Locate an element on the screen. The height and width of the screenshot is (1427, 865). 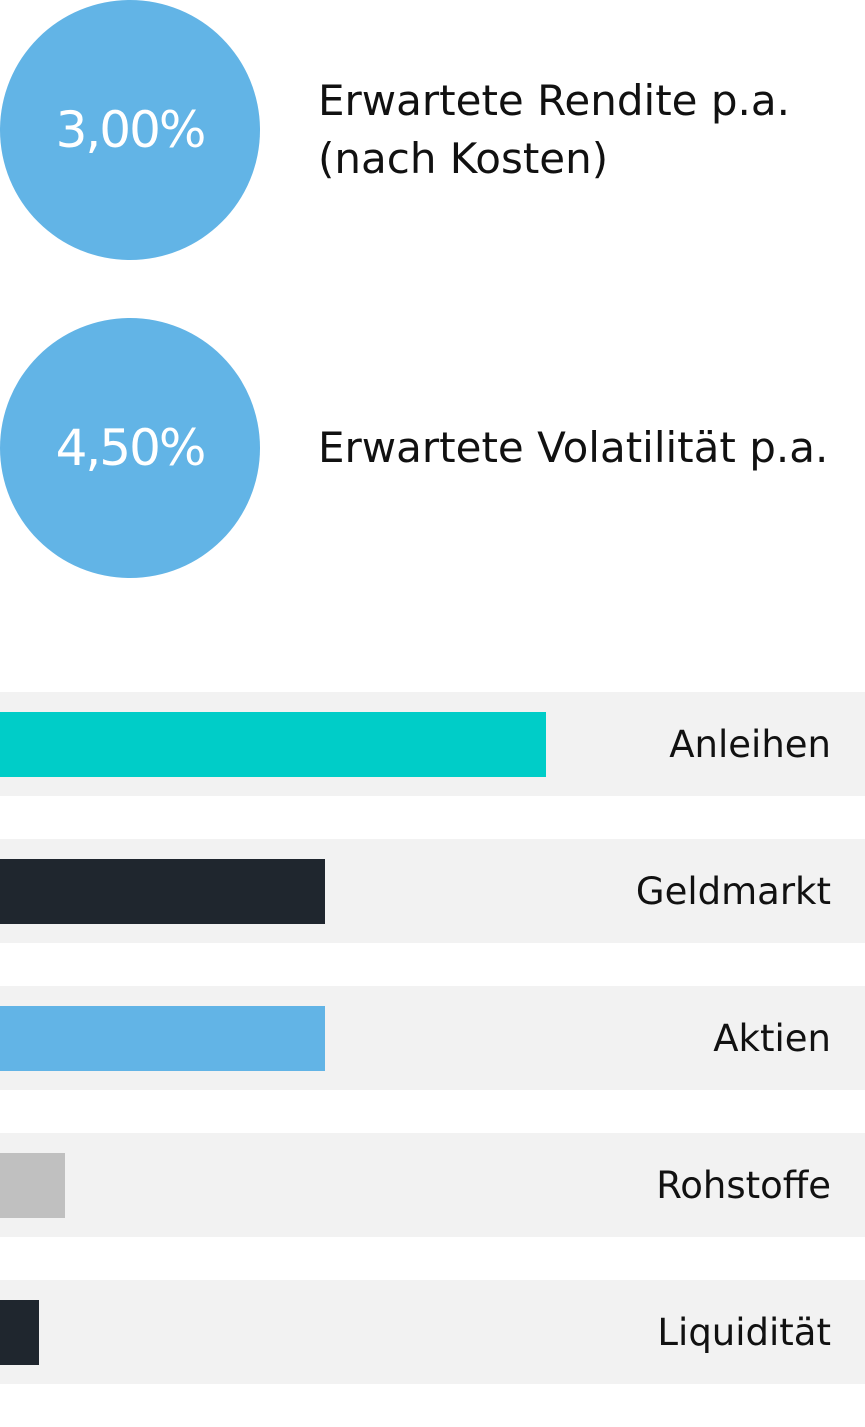
expected-volatility-label-line-1: Erwartete Volatilität p.a. is located at coordinates (573, 447).